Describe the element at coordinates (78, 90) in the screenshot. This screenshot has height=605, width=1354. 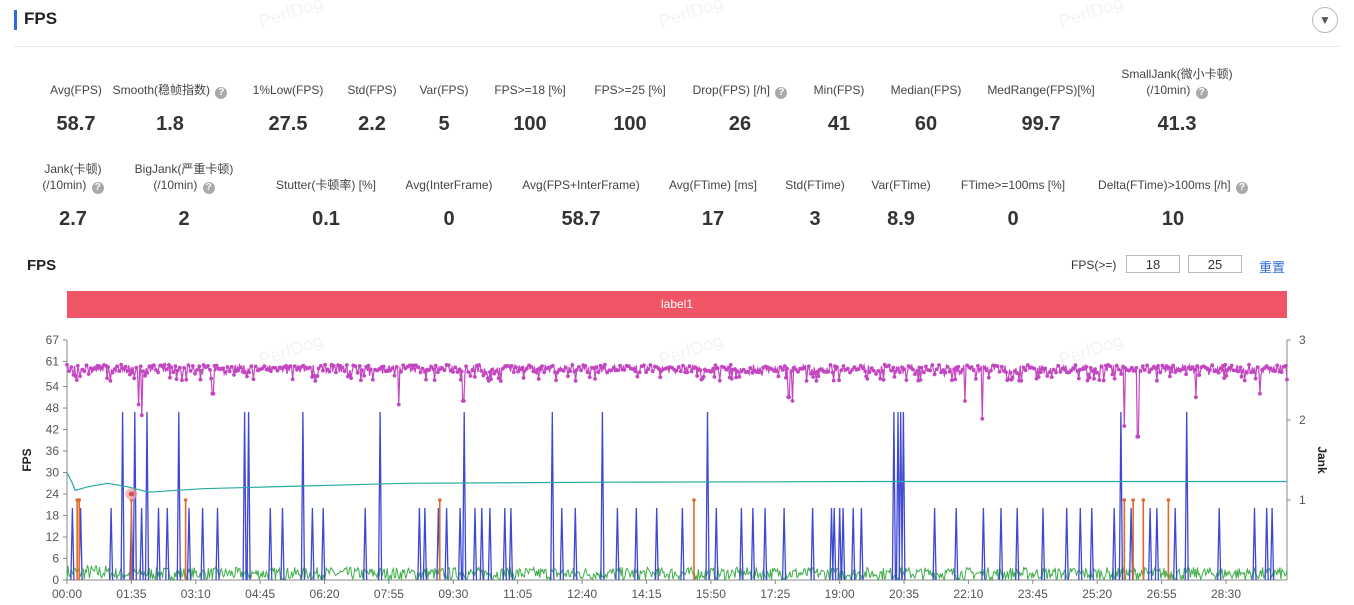
I see `metric-label: Avg(FPS)` at that location.